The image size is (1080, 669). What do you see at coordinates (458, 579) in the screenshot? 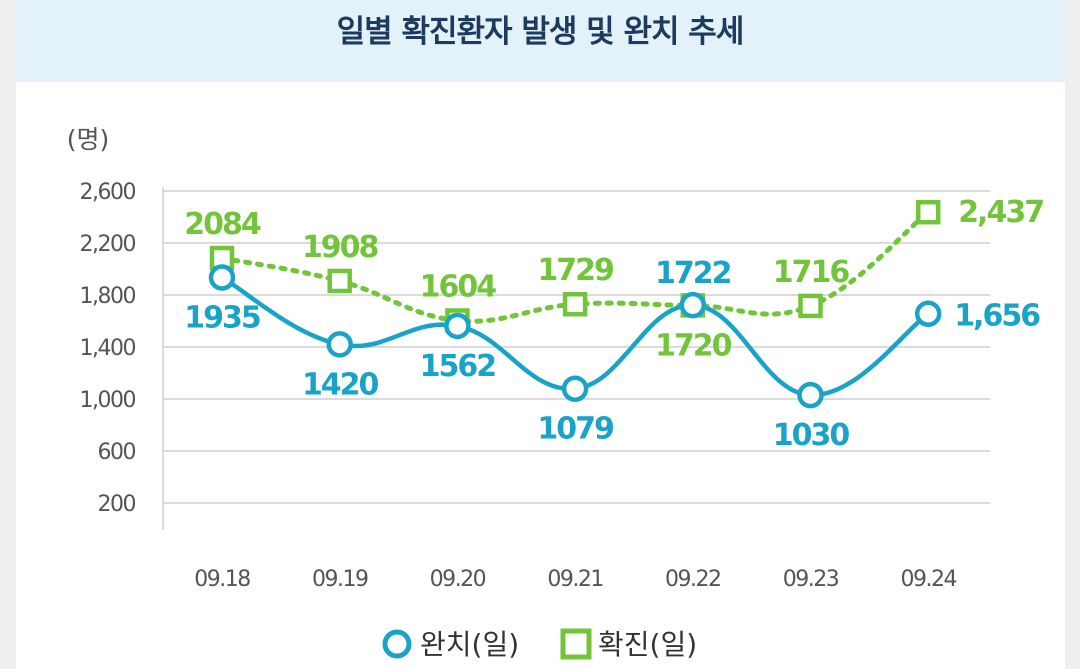
I see `x-tick-label: 09.20` at bounding box center [458, 579].